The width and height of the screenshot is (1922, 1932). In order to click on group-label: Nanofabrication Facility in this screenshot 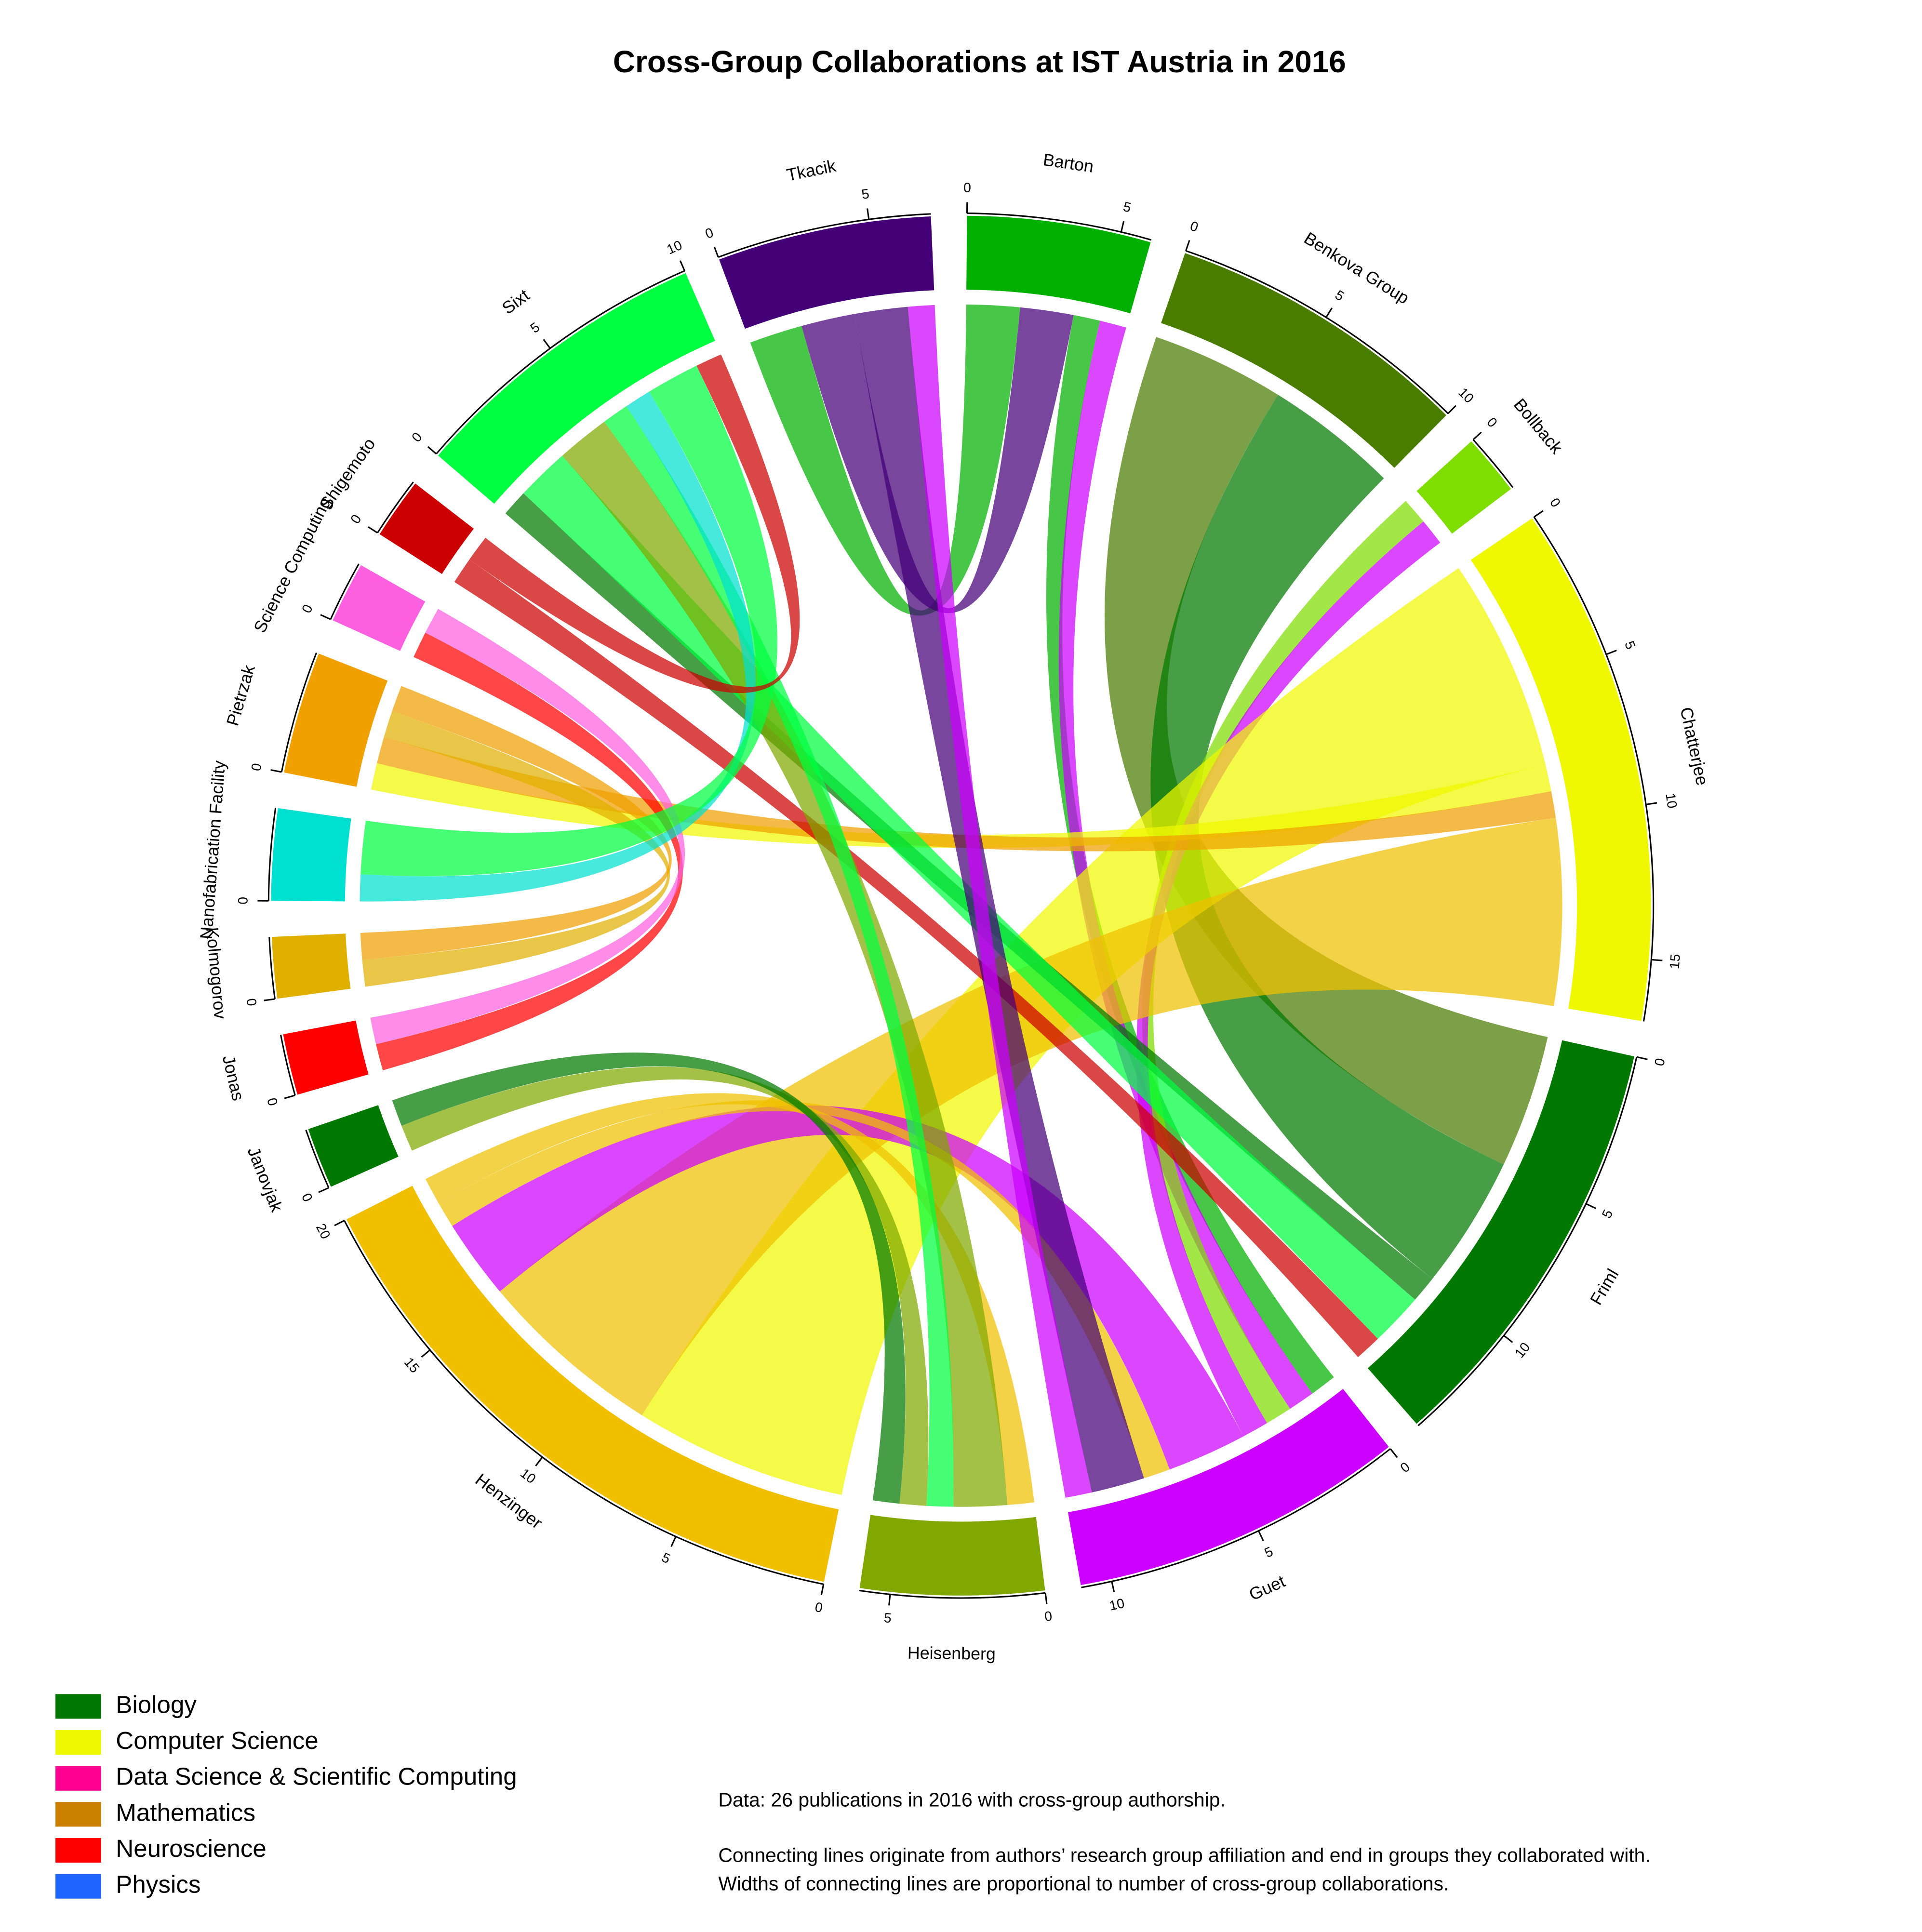, I will do `click(213, 850)`.